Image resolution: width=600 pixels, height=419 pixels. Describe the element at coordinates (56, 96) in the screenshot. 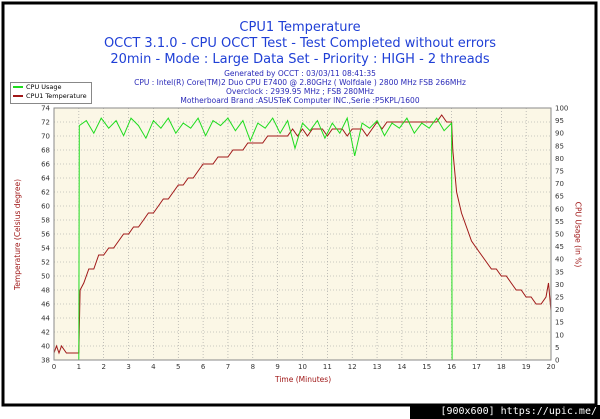

I see `legend-label-temp: CPU1 Temperature` at that location.